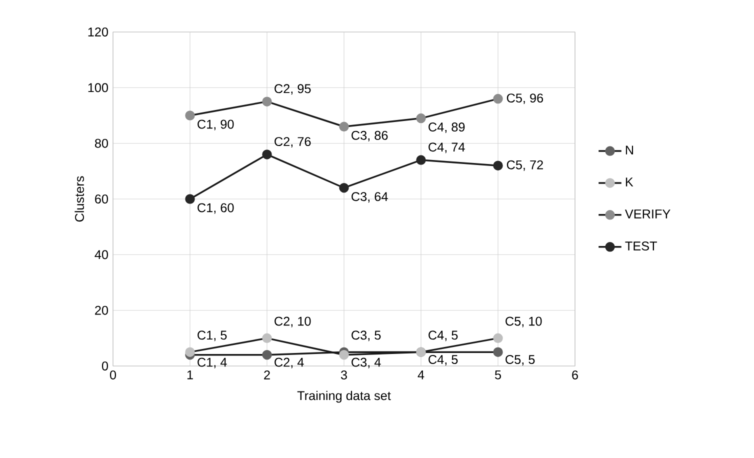  I want to click on data-label: C5, 72, so click(524, 165).